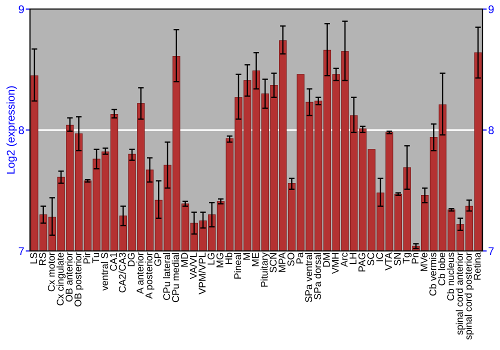 Image resolution: width=500 pixels, height=350 pixels. Describe the element at coordinates (42, 259) in the screenshot. I see `x-tick-label: RS` at that location.